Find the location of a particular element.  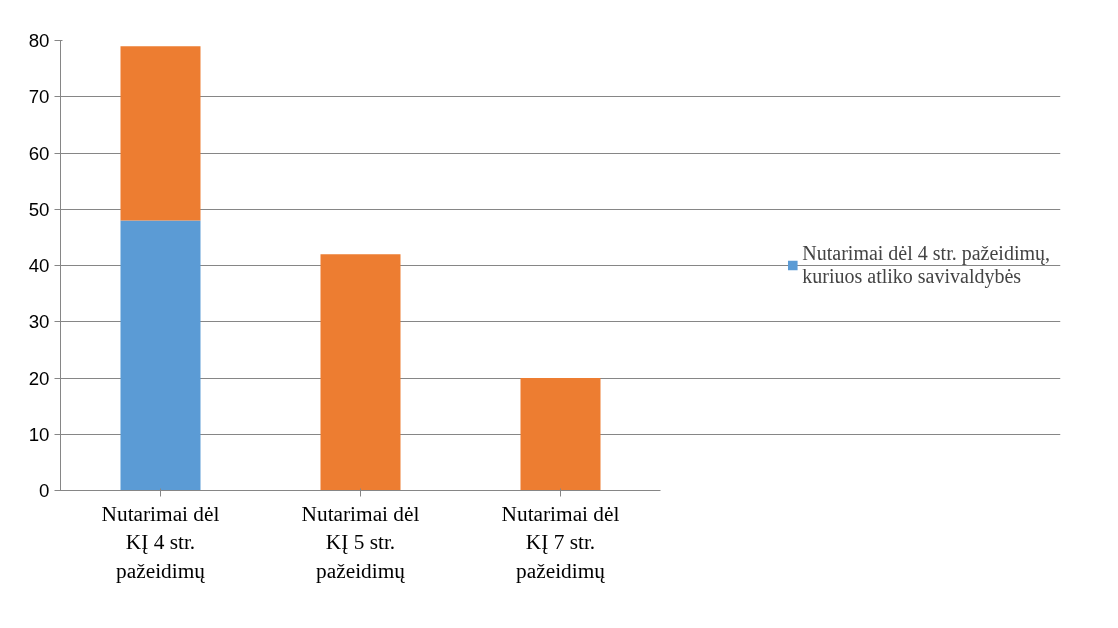

legend-label: Nutarimai dėl 4 str. pažeidimų, kuriuos atliko savivaldybės is located at coordinates (926, 265).